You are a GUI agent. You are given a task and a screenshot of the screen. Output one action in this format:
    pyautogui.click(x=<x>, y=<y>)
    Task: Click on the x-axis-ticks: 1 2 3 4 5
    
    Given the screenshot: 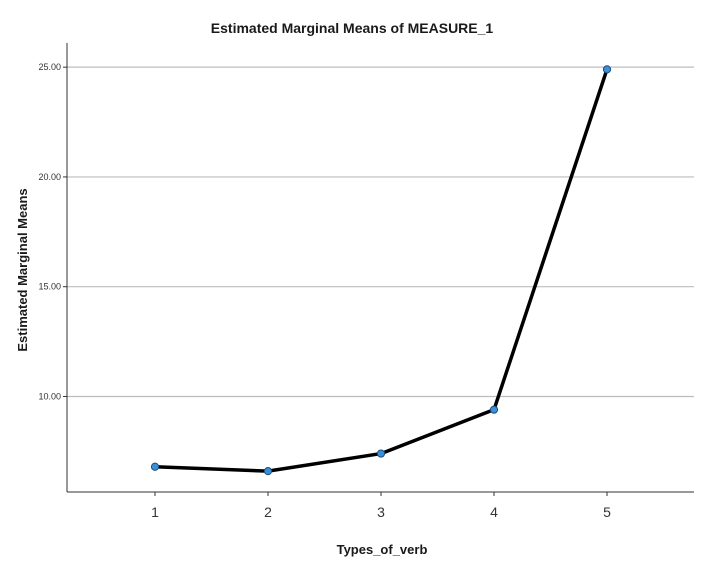 What is the action you would take?
    pyautogui.click(x=381, y=506)
    